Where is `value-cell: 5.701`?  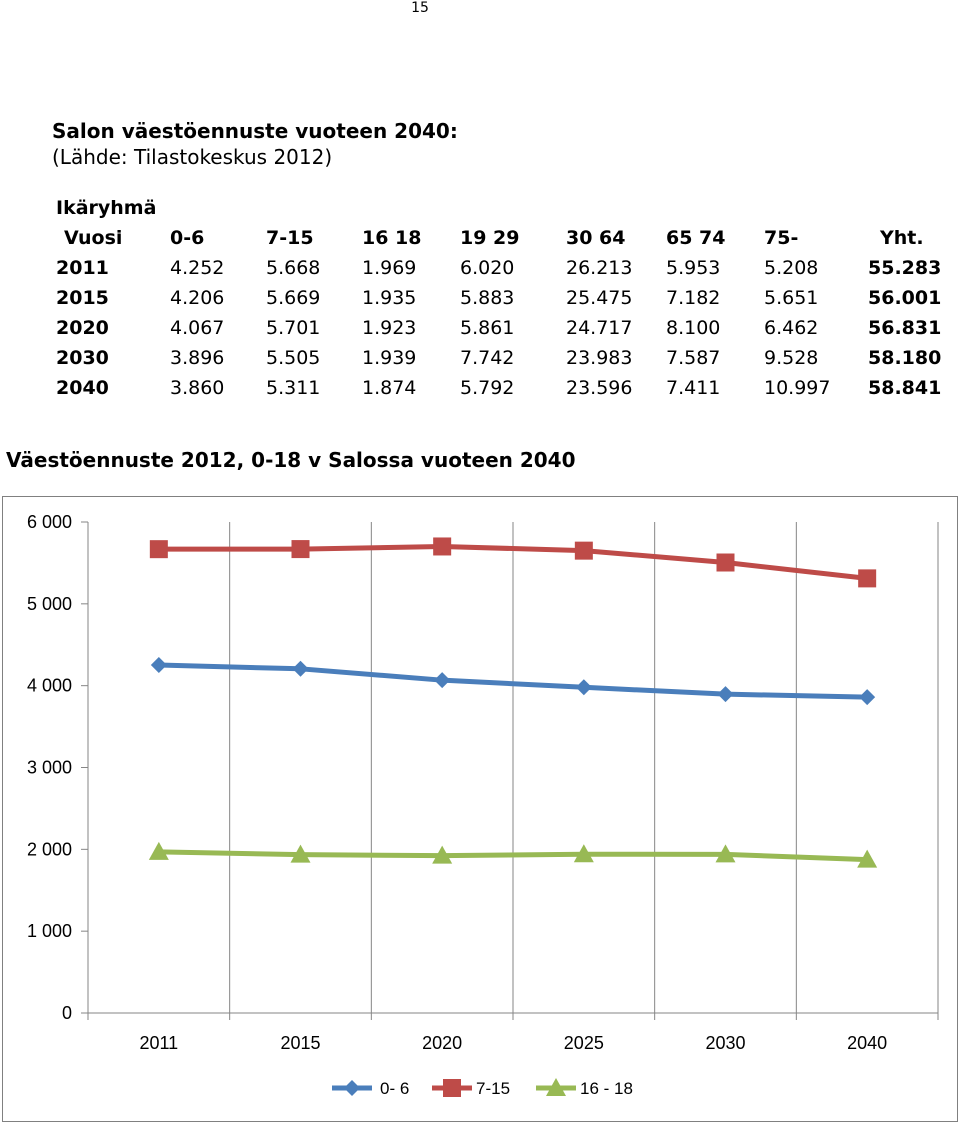 value-cell: 5.701 is located at coordinates (293, 328).